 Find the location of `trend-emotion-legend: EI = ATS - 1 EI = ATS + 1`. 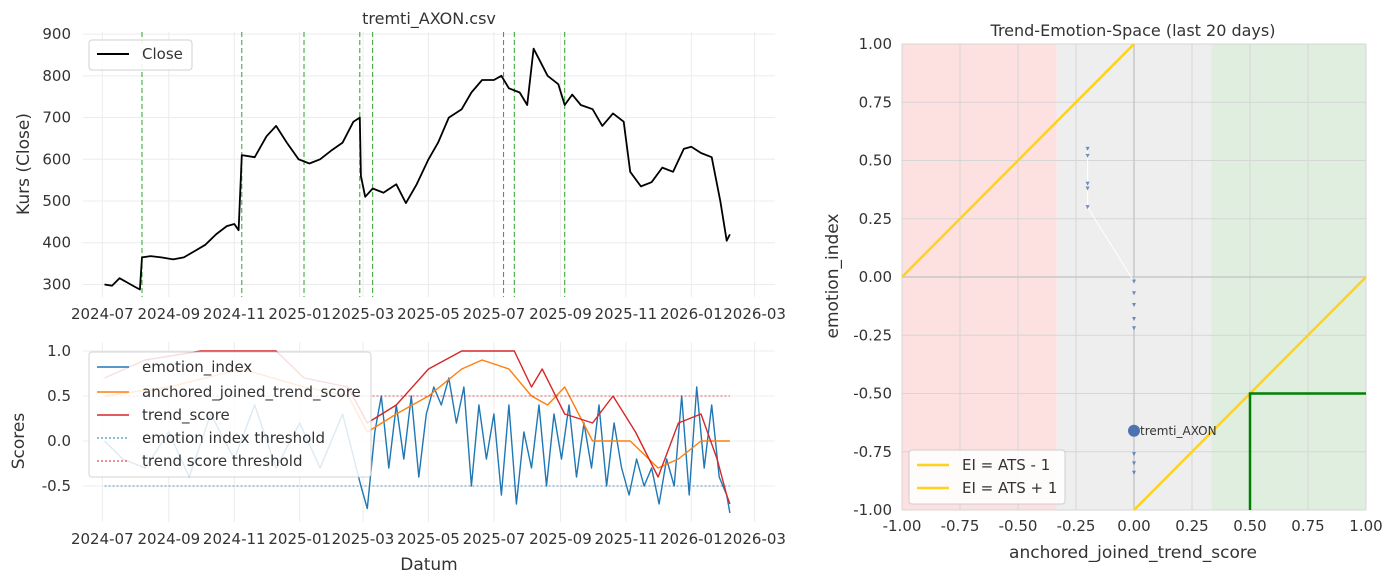

trend-emotion-legend: EI = ATS - 1 EI = ATS + 1 is located at coordinates (987, 477).